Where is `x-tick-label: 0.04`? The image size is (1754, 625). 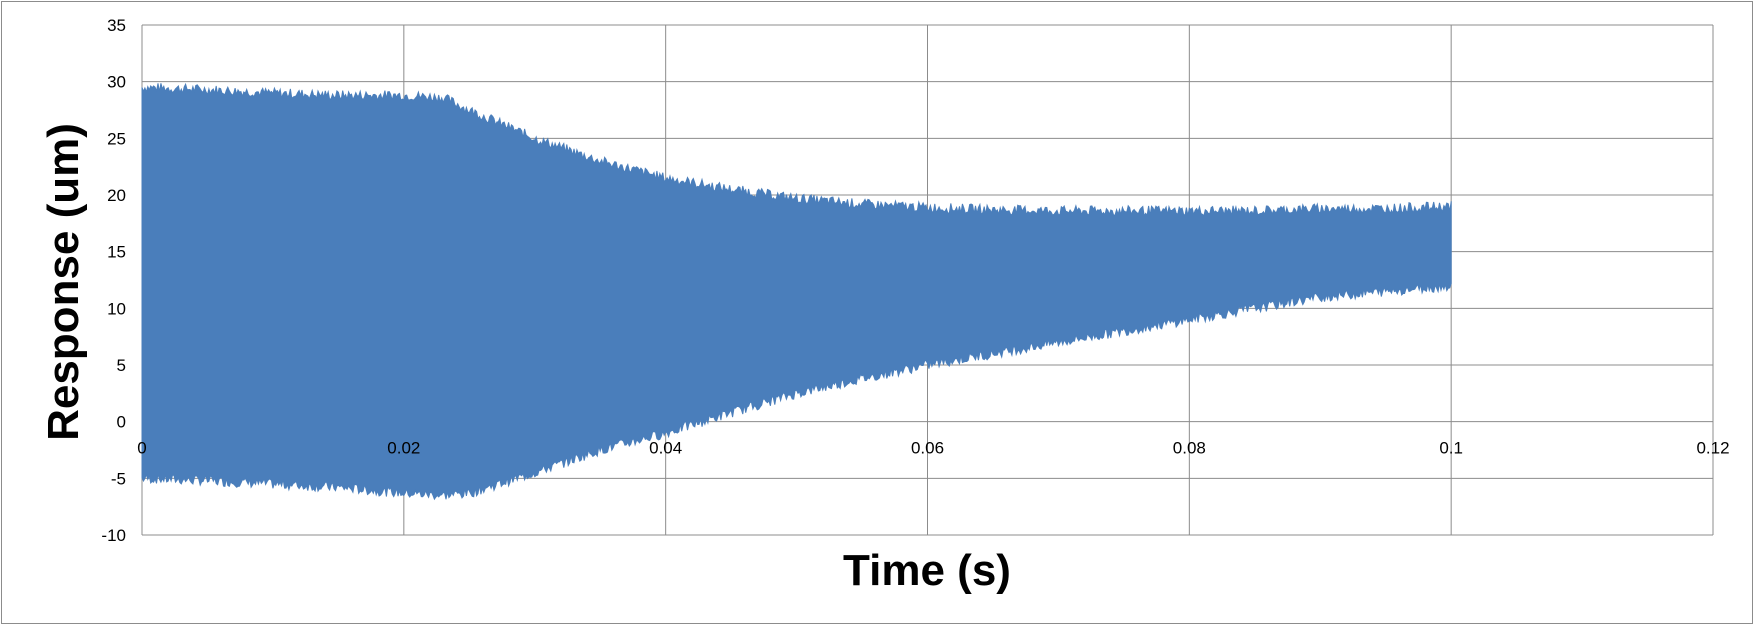 x-tick-label: 0.04 is located at coordinates (665, 448).